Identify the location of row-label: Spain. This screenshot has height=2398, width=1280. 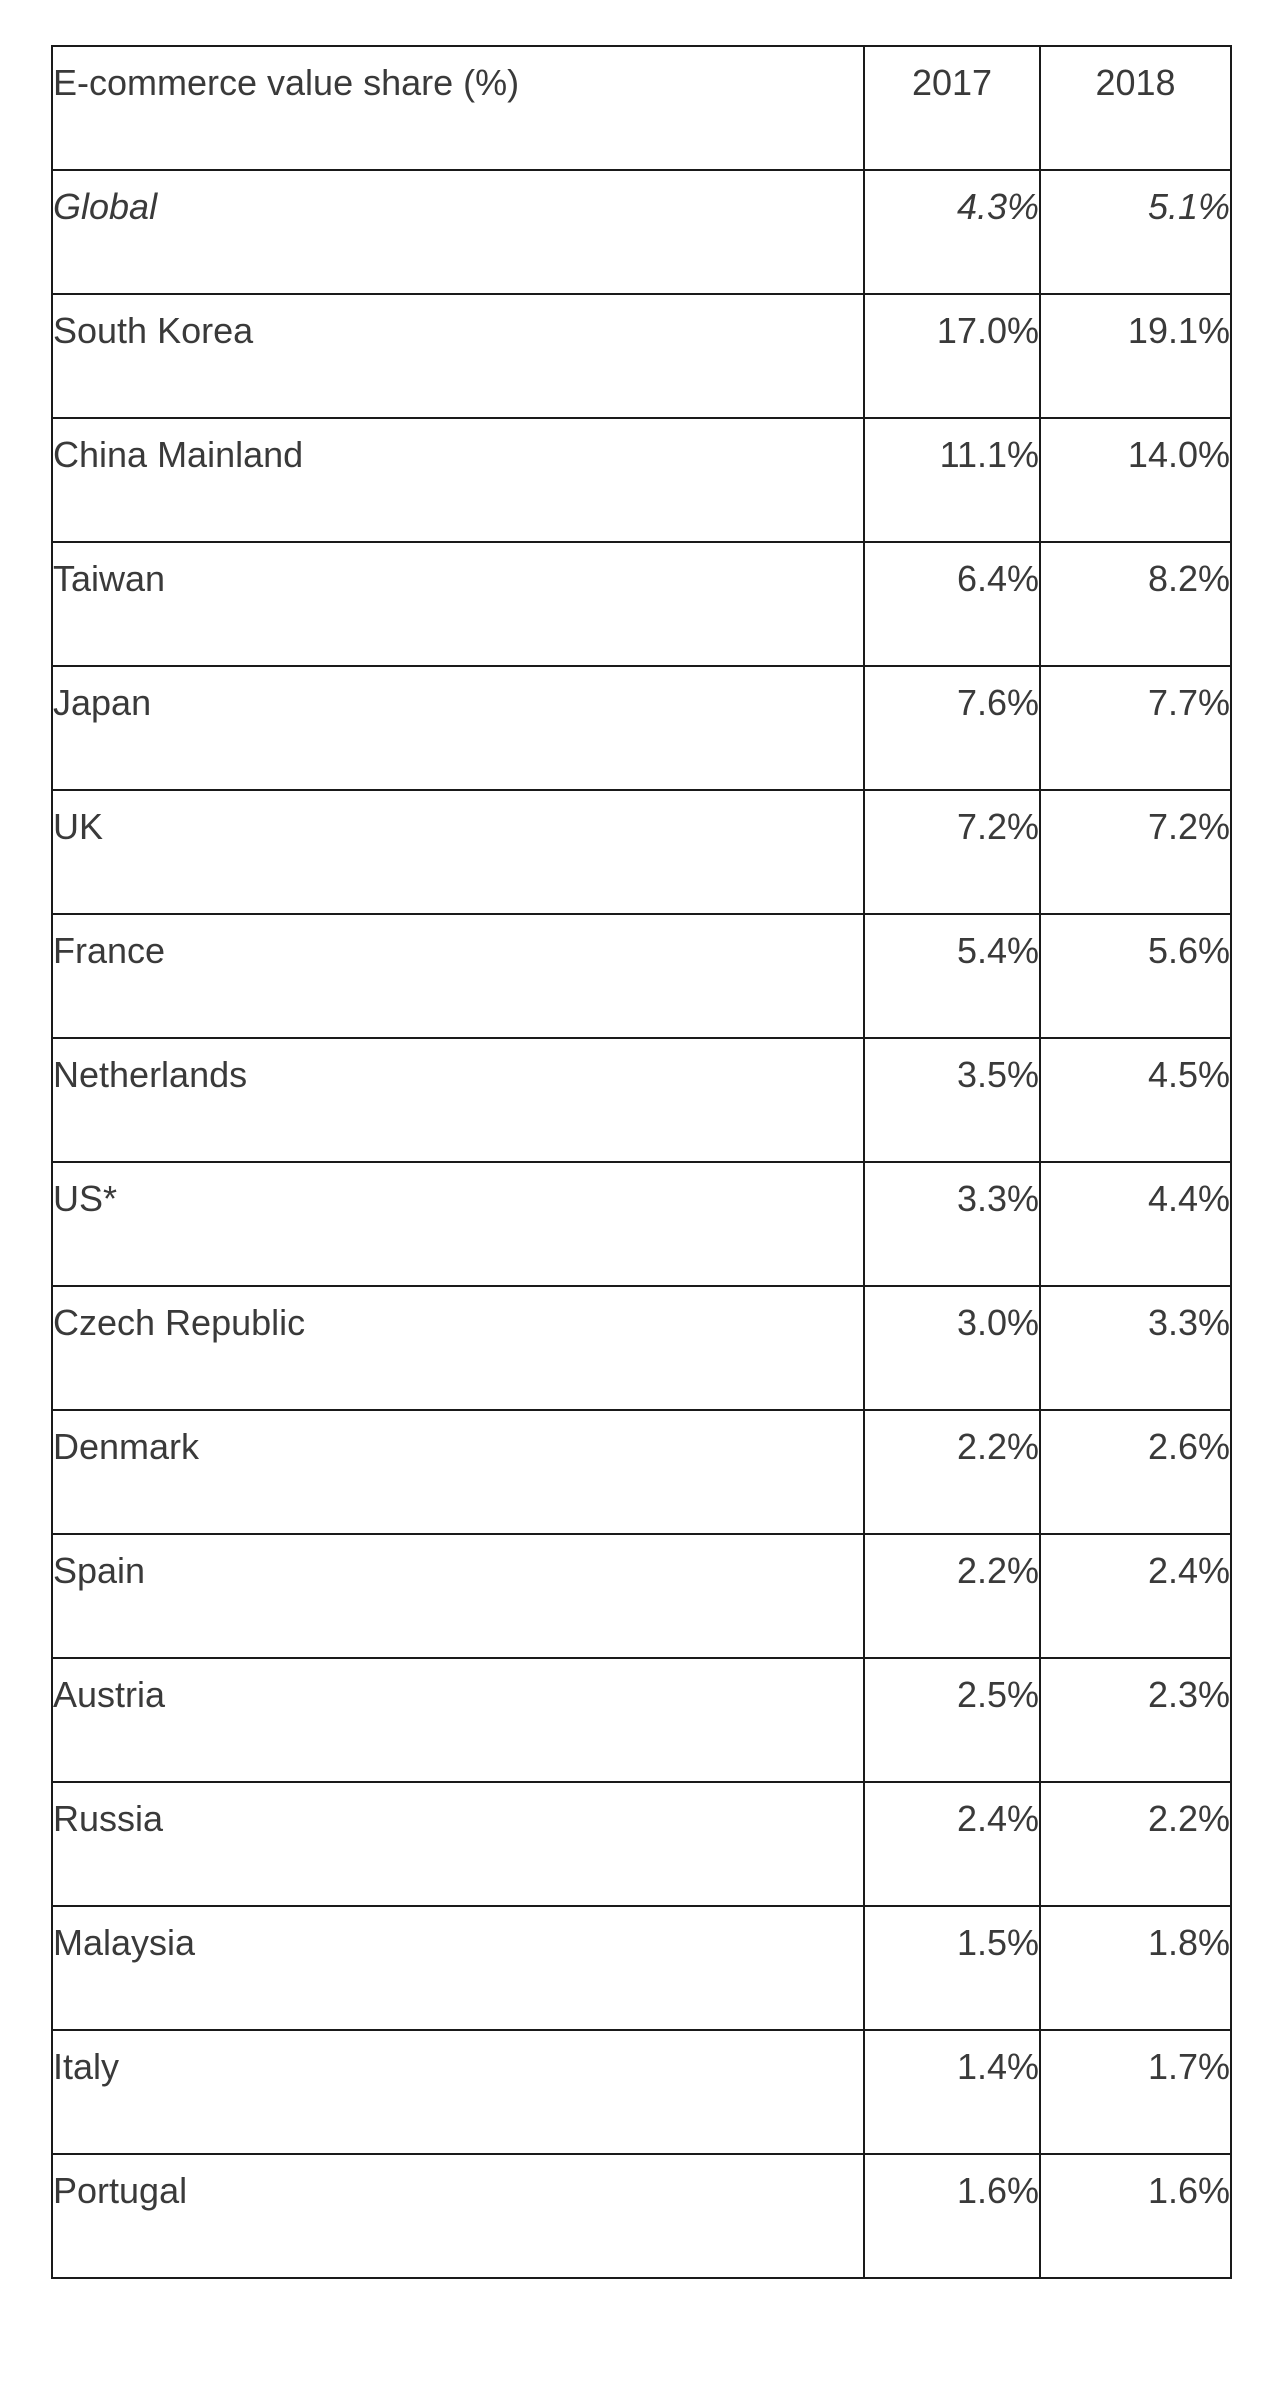
(458, 1596).